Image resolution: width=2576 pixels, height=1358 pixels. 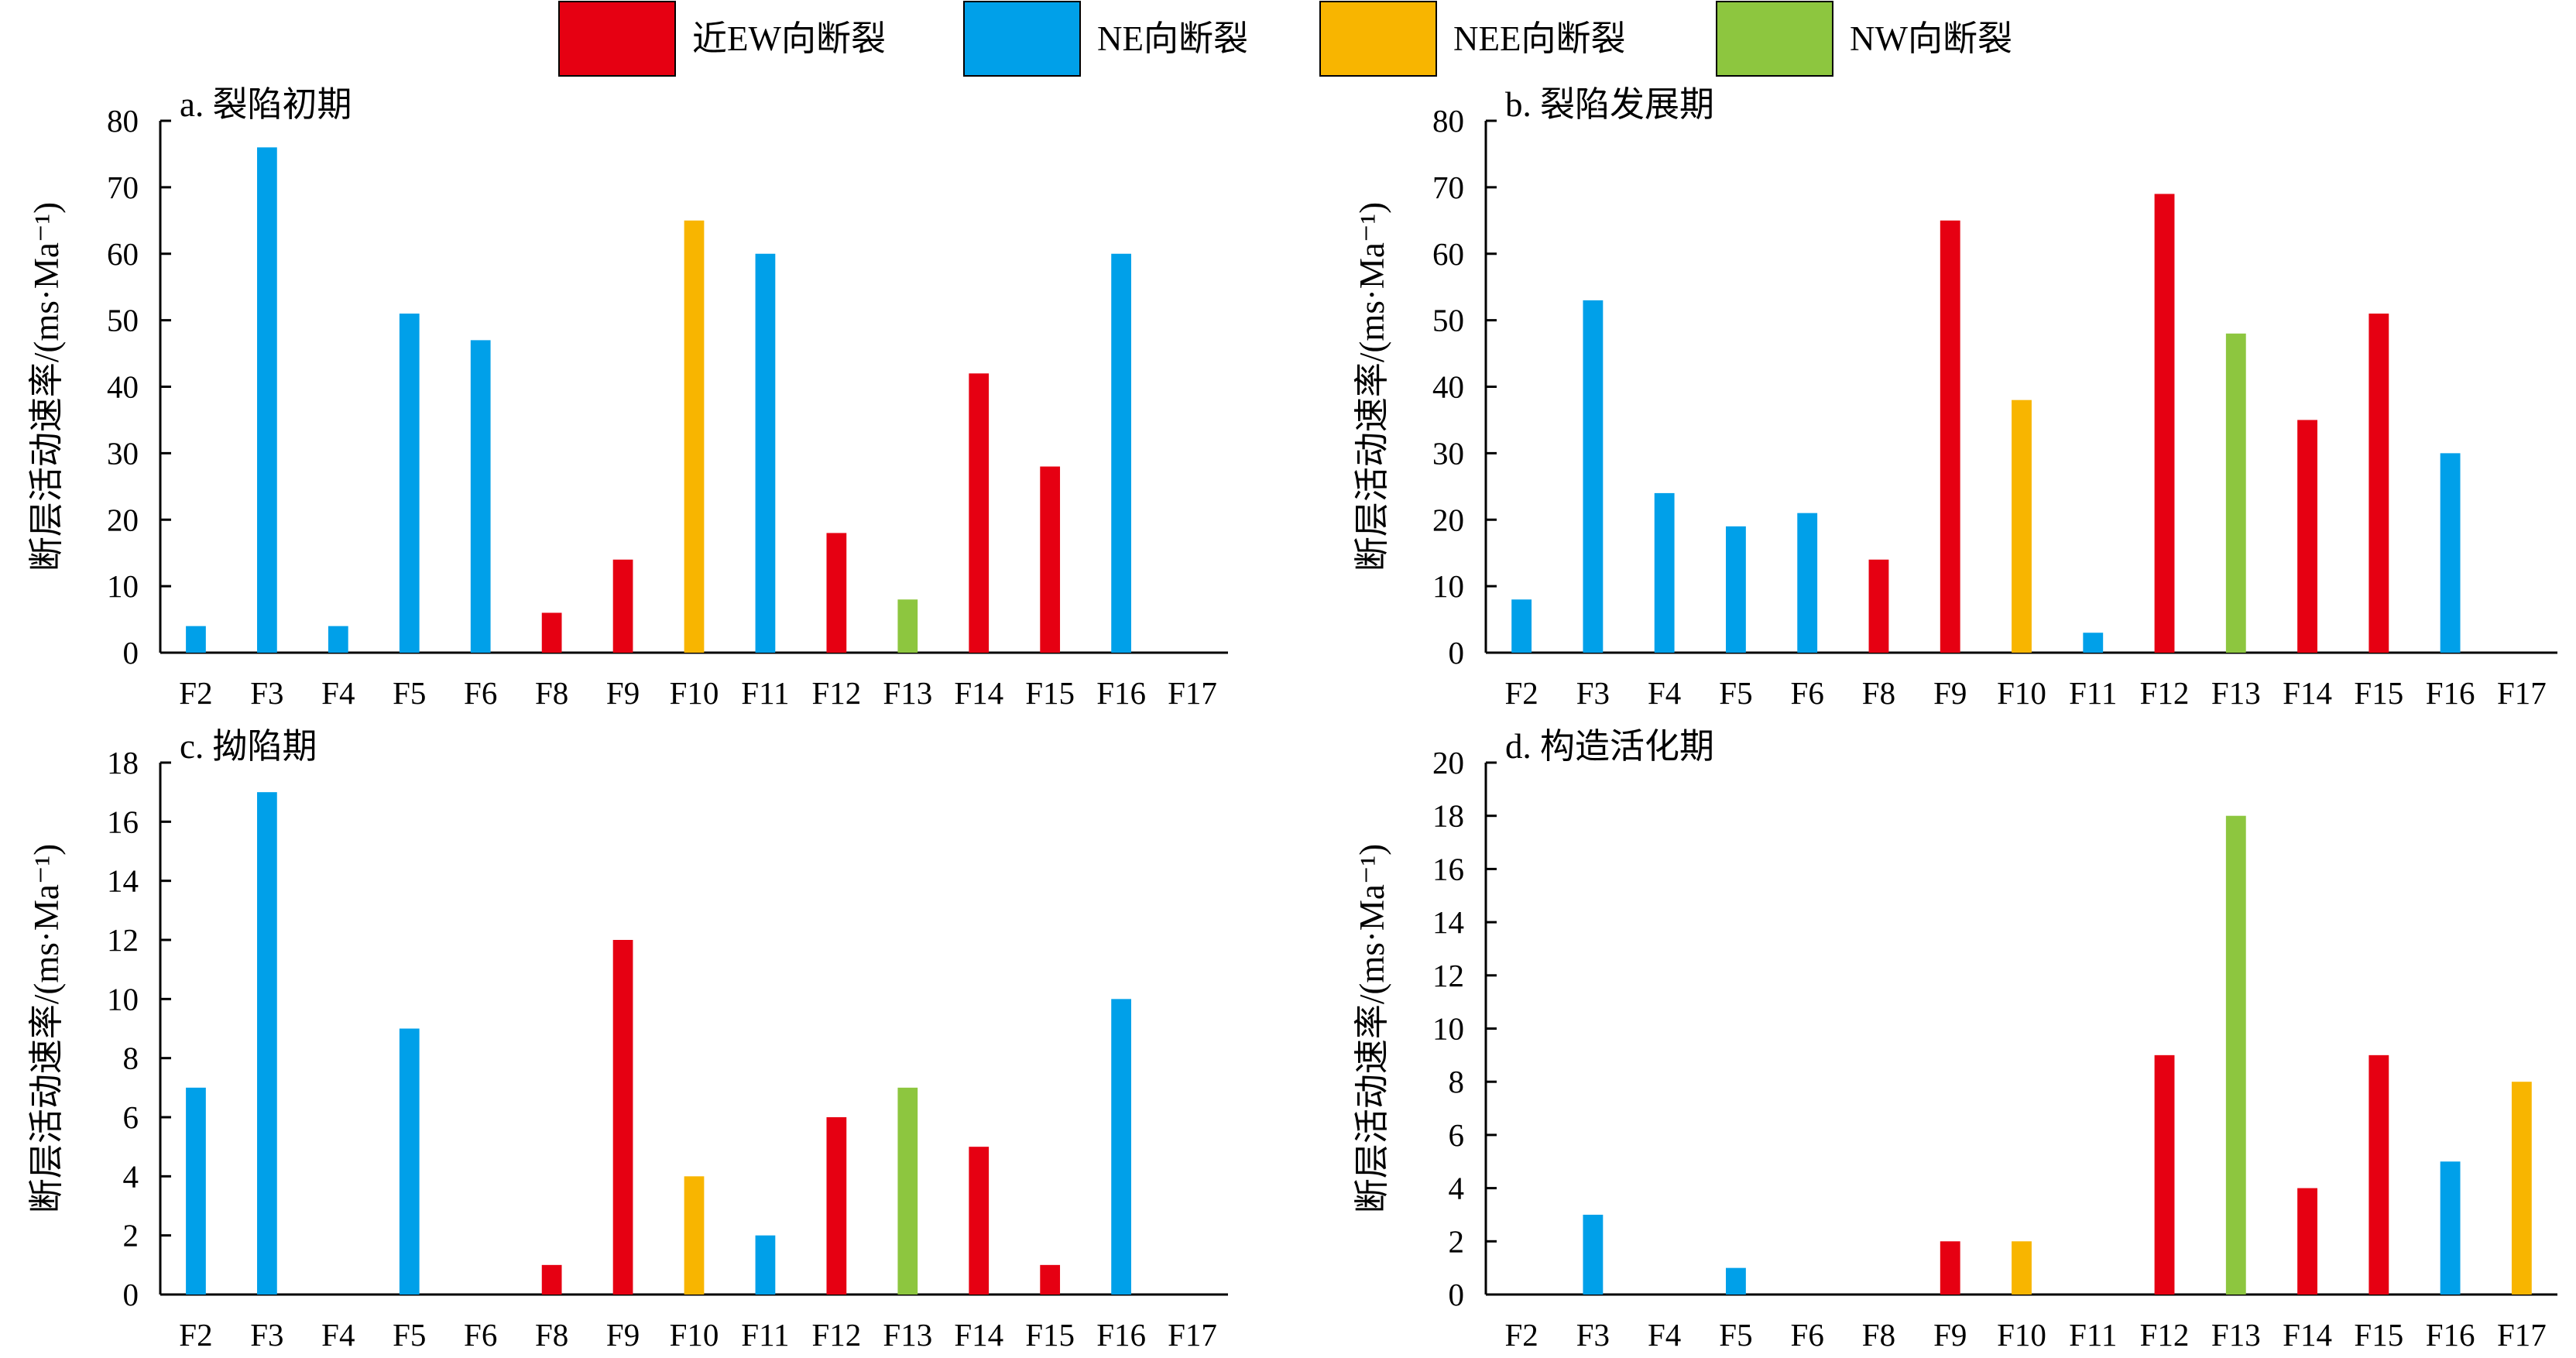 I want to click on legend-item: NE向断裂, so click(x=1105, y=39).